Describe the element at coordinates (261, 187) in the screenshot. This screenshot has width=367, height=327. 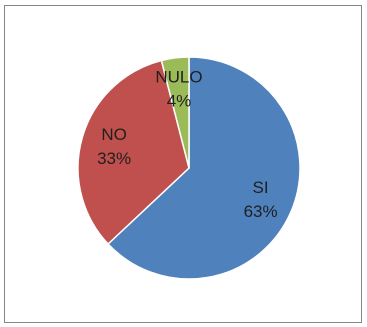
I see `slice-name-label-si: SI` at that location.